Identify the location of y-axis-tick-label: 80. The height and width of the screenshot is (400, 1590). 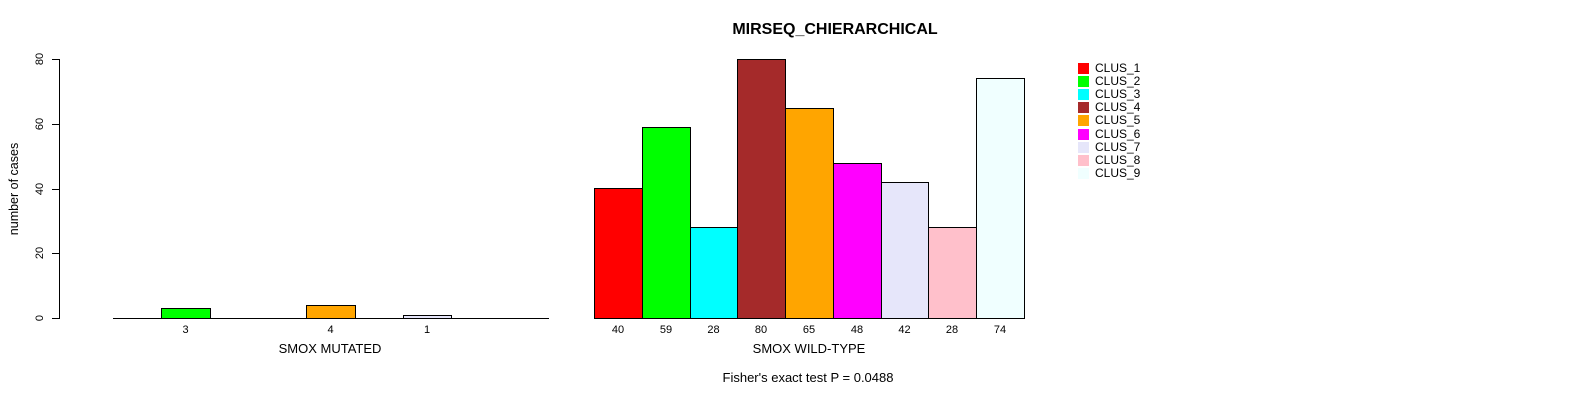
(40, 59).